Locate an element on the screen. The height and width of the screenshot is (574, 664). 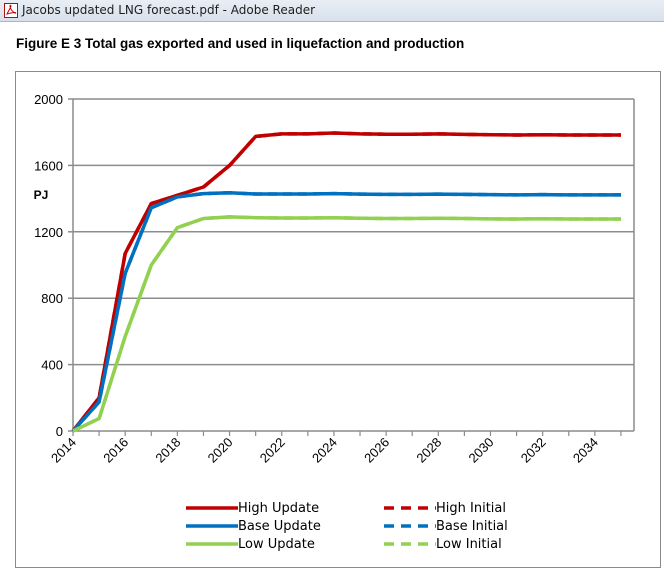
x-tick-label-2032: 2032 is located at coordinates (533, 450).